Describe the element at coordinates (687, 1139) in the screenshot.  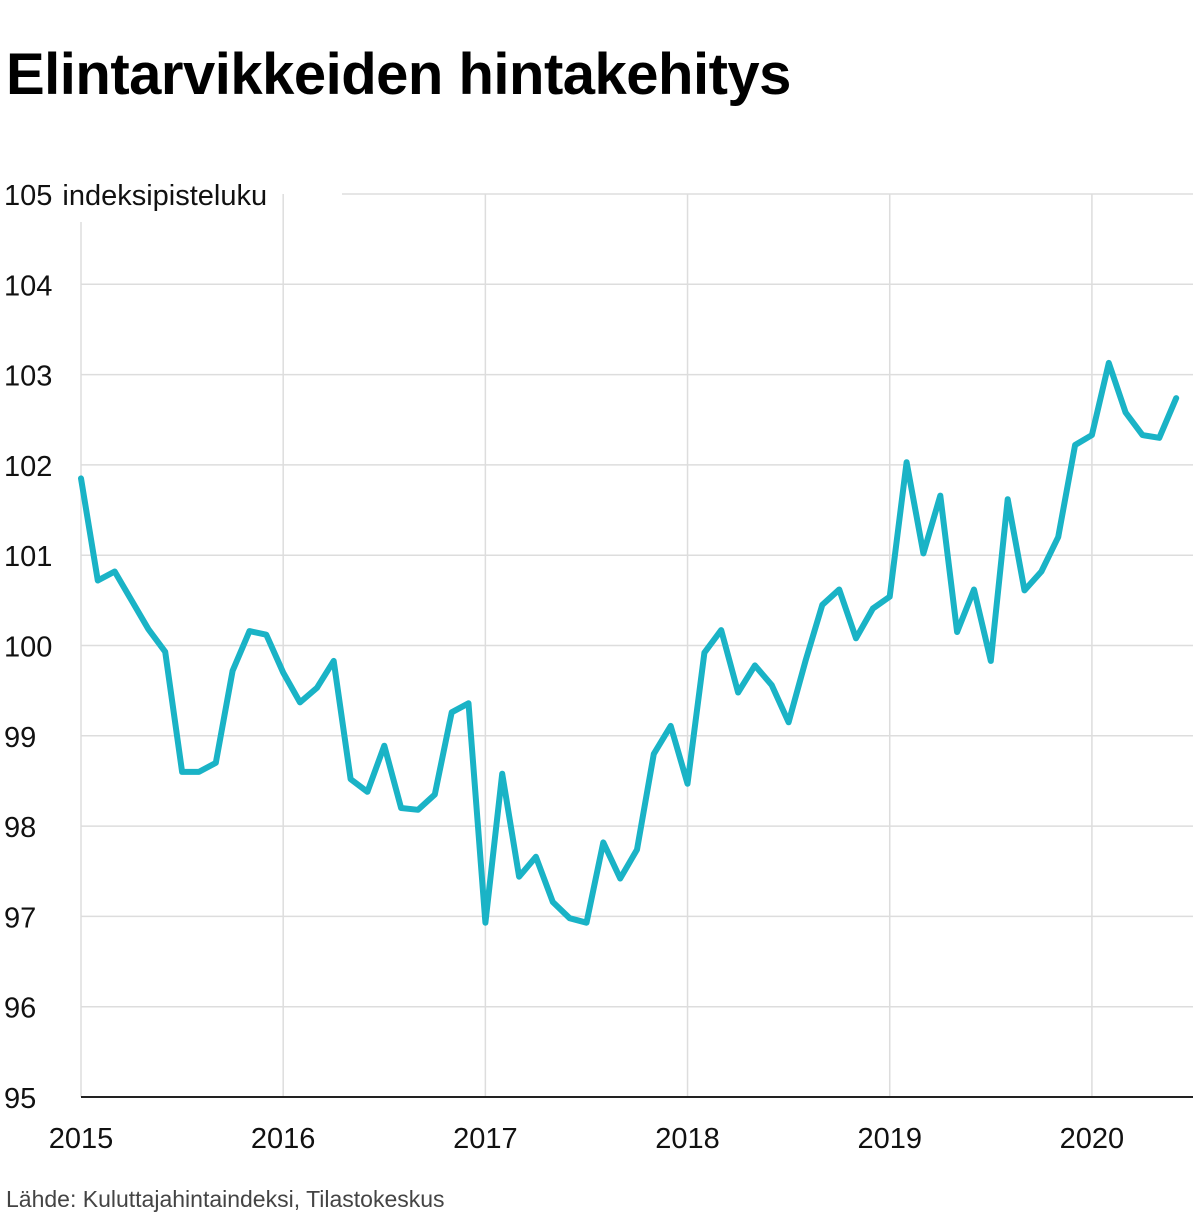
I see `x-tick-label-2018: 2018` at that location.